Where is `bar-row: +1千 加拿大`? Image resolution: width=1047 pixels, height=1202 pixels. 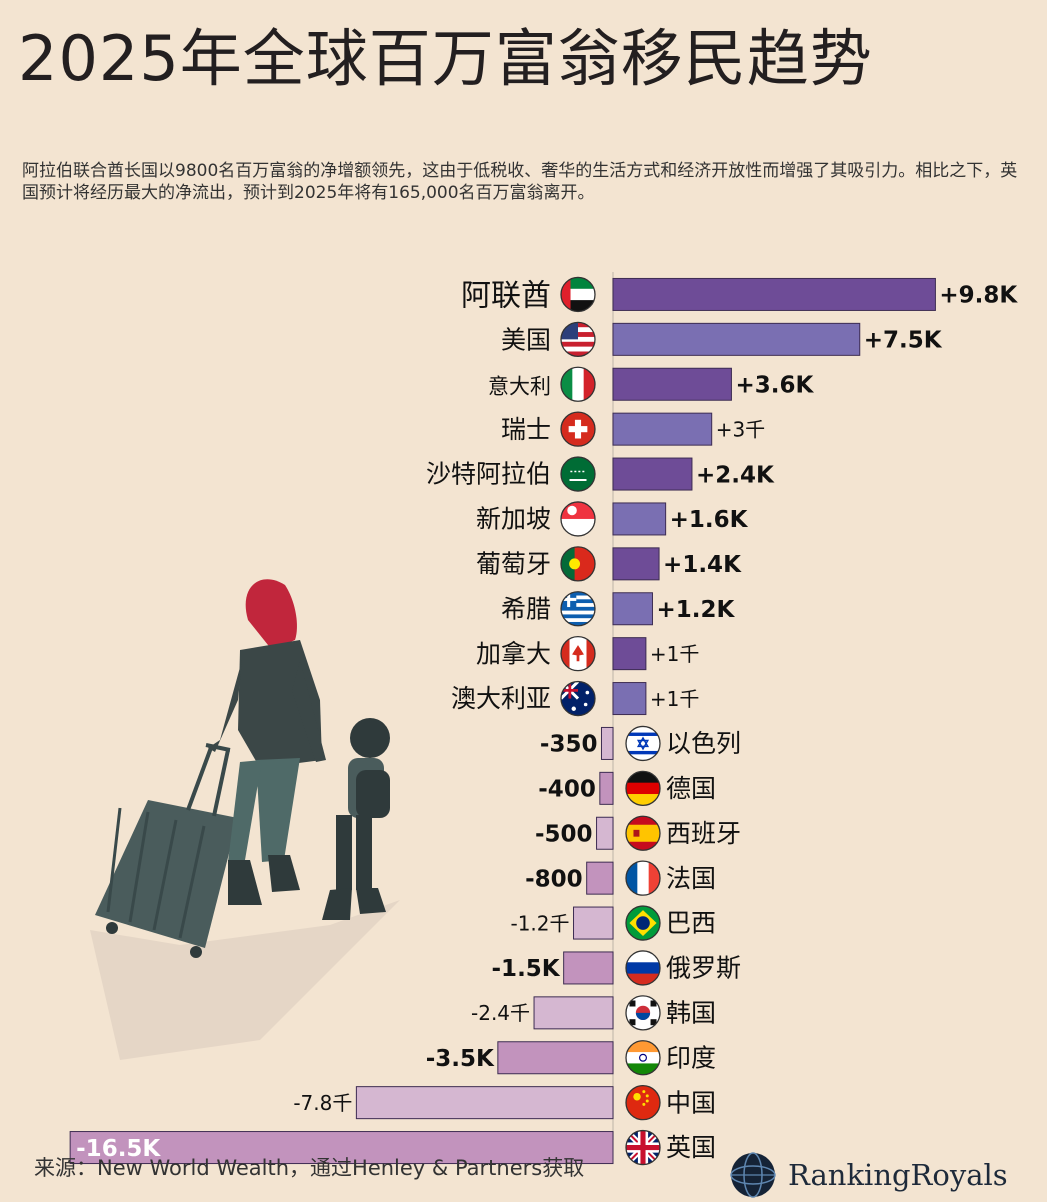
bar-row: +1千 加拿大 is located at coordinates (587, 654).